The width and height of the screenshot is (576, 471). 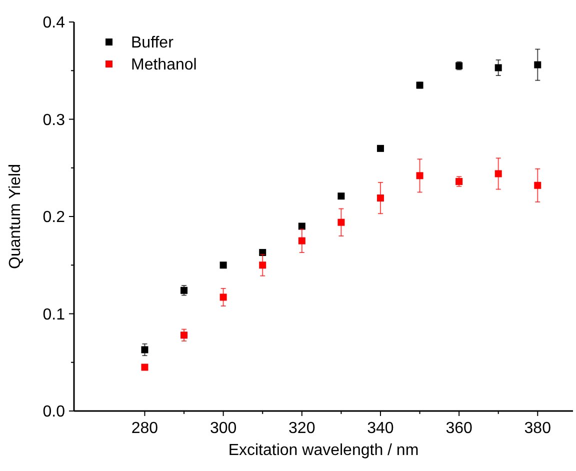 I want to click on x-tick-label: 360, so click(x=459, y=428).